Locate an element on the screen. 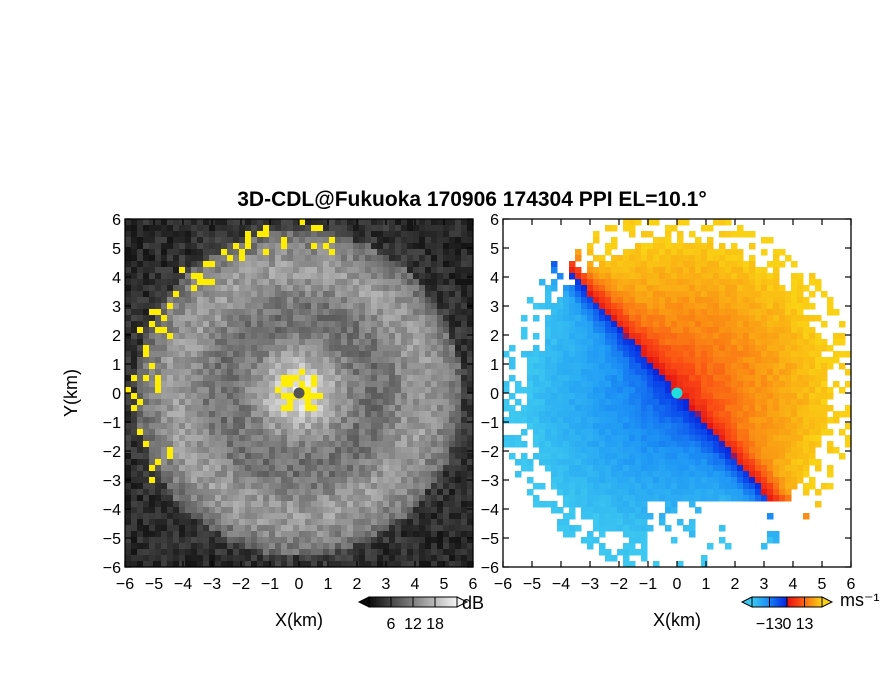 The image size is (880, 680). x-tick-label: −1 is located at coordinates (270, 584).